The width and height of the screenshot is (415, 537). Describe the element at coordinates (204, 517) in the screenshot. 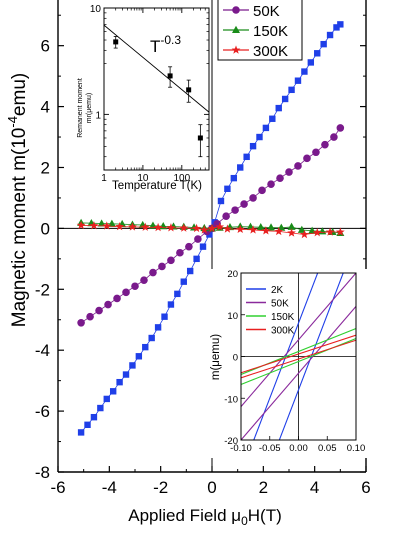

I see `x-axis-label: Applied Field μ0H(T)` at that location.